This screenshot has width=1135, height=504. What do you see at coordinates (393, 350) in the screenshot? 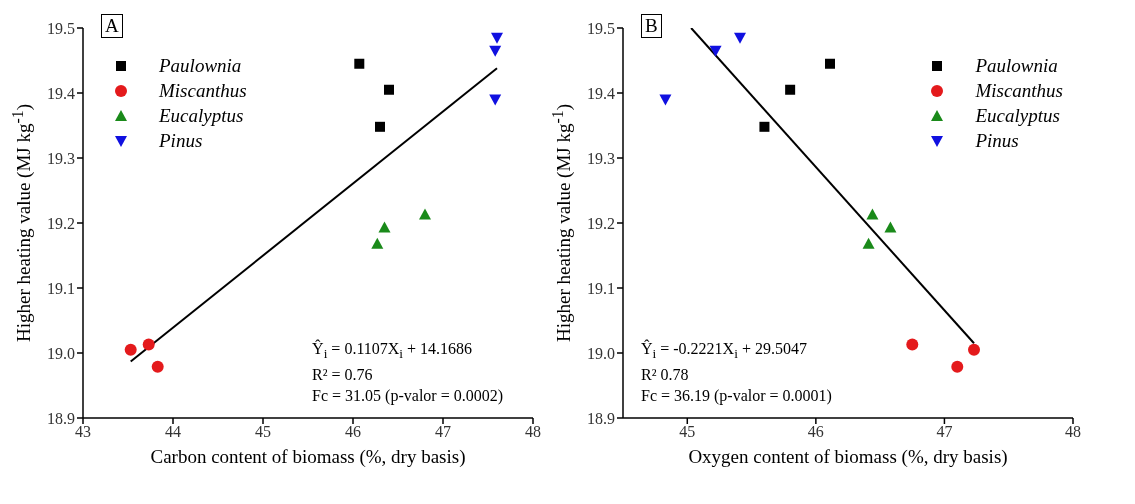
I see `annotation: Ŷ$_{i}$ = 0.1107X$_{i}$ + 14.1686` at bounding box center [393, 350].